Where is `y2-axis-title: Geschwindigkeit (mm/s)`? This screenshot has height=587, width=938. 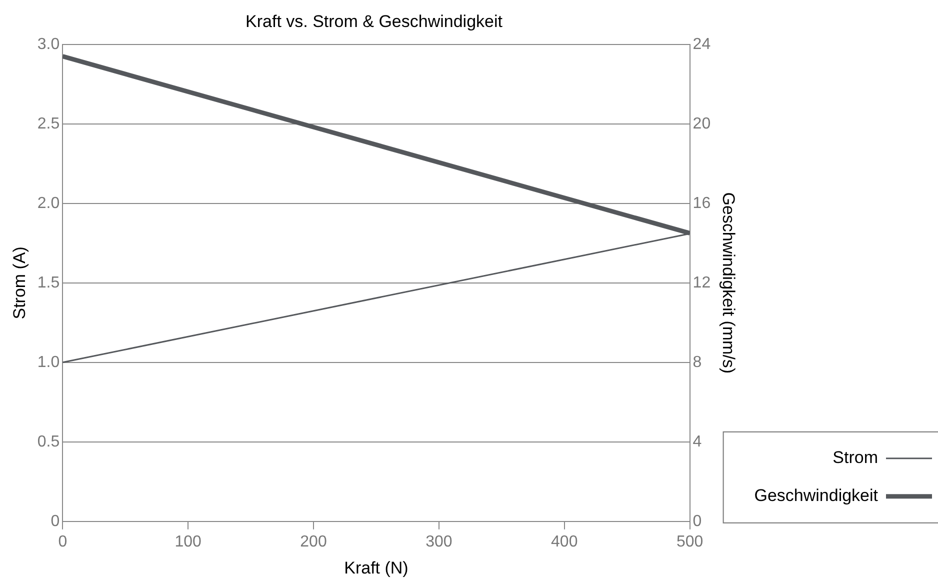 y2-axis-title: Geschwindigkeit (mm/s) is located at coordinates (728, 283).